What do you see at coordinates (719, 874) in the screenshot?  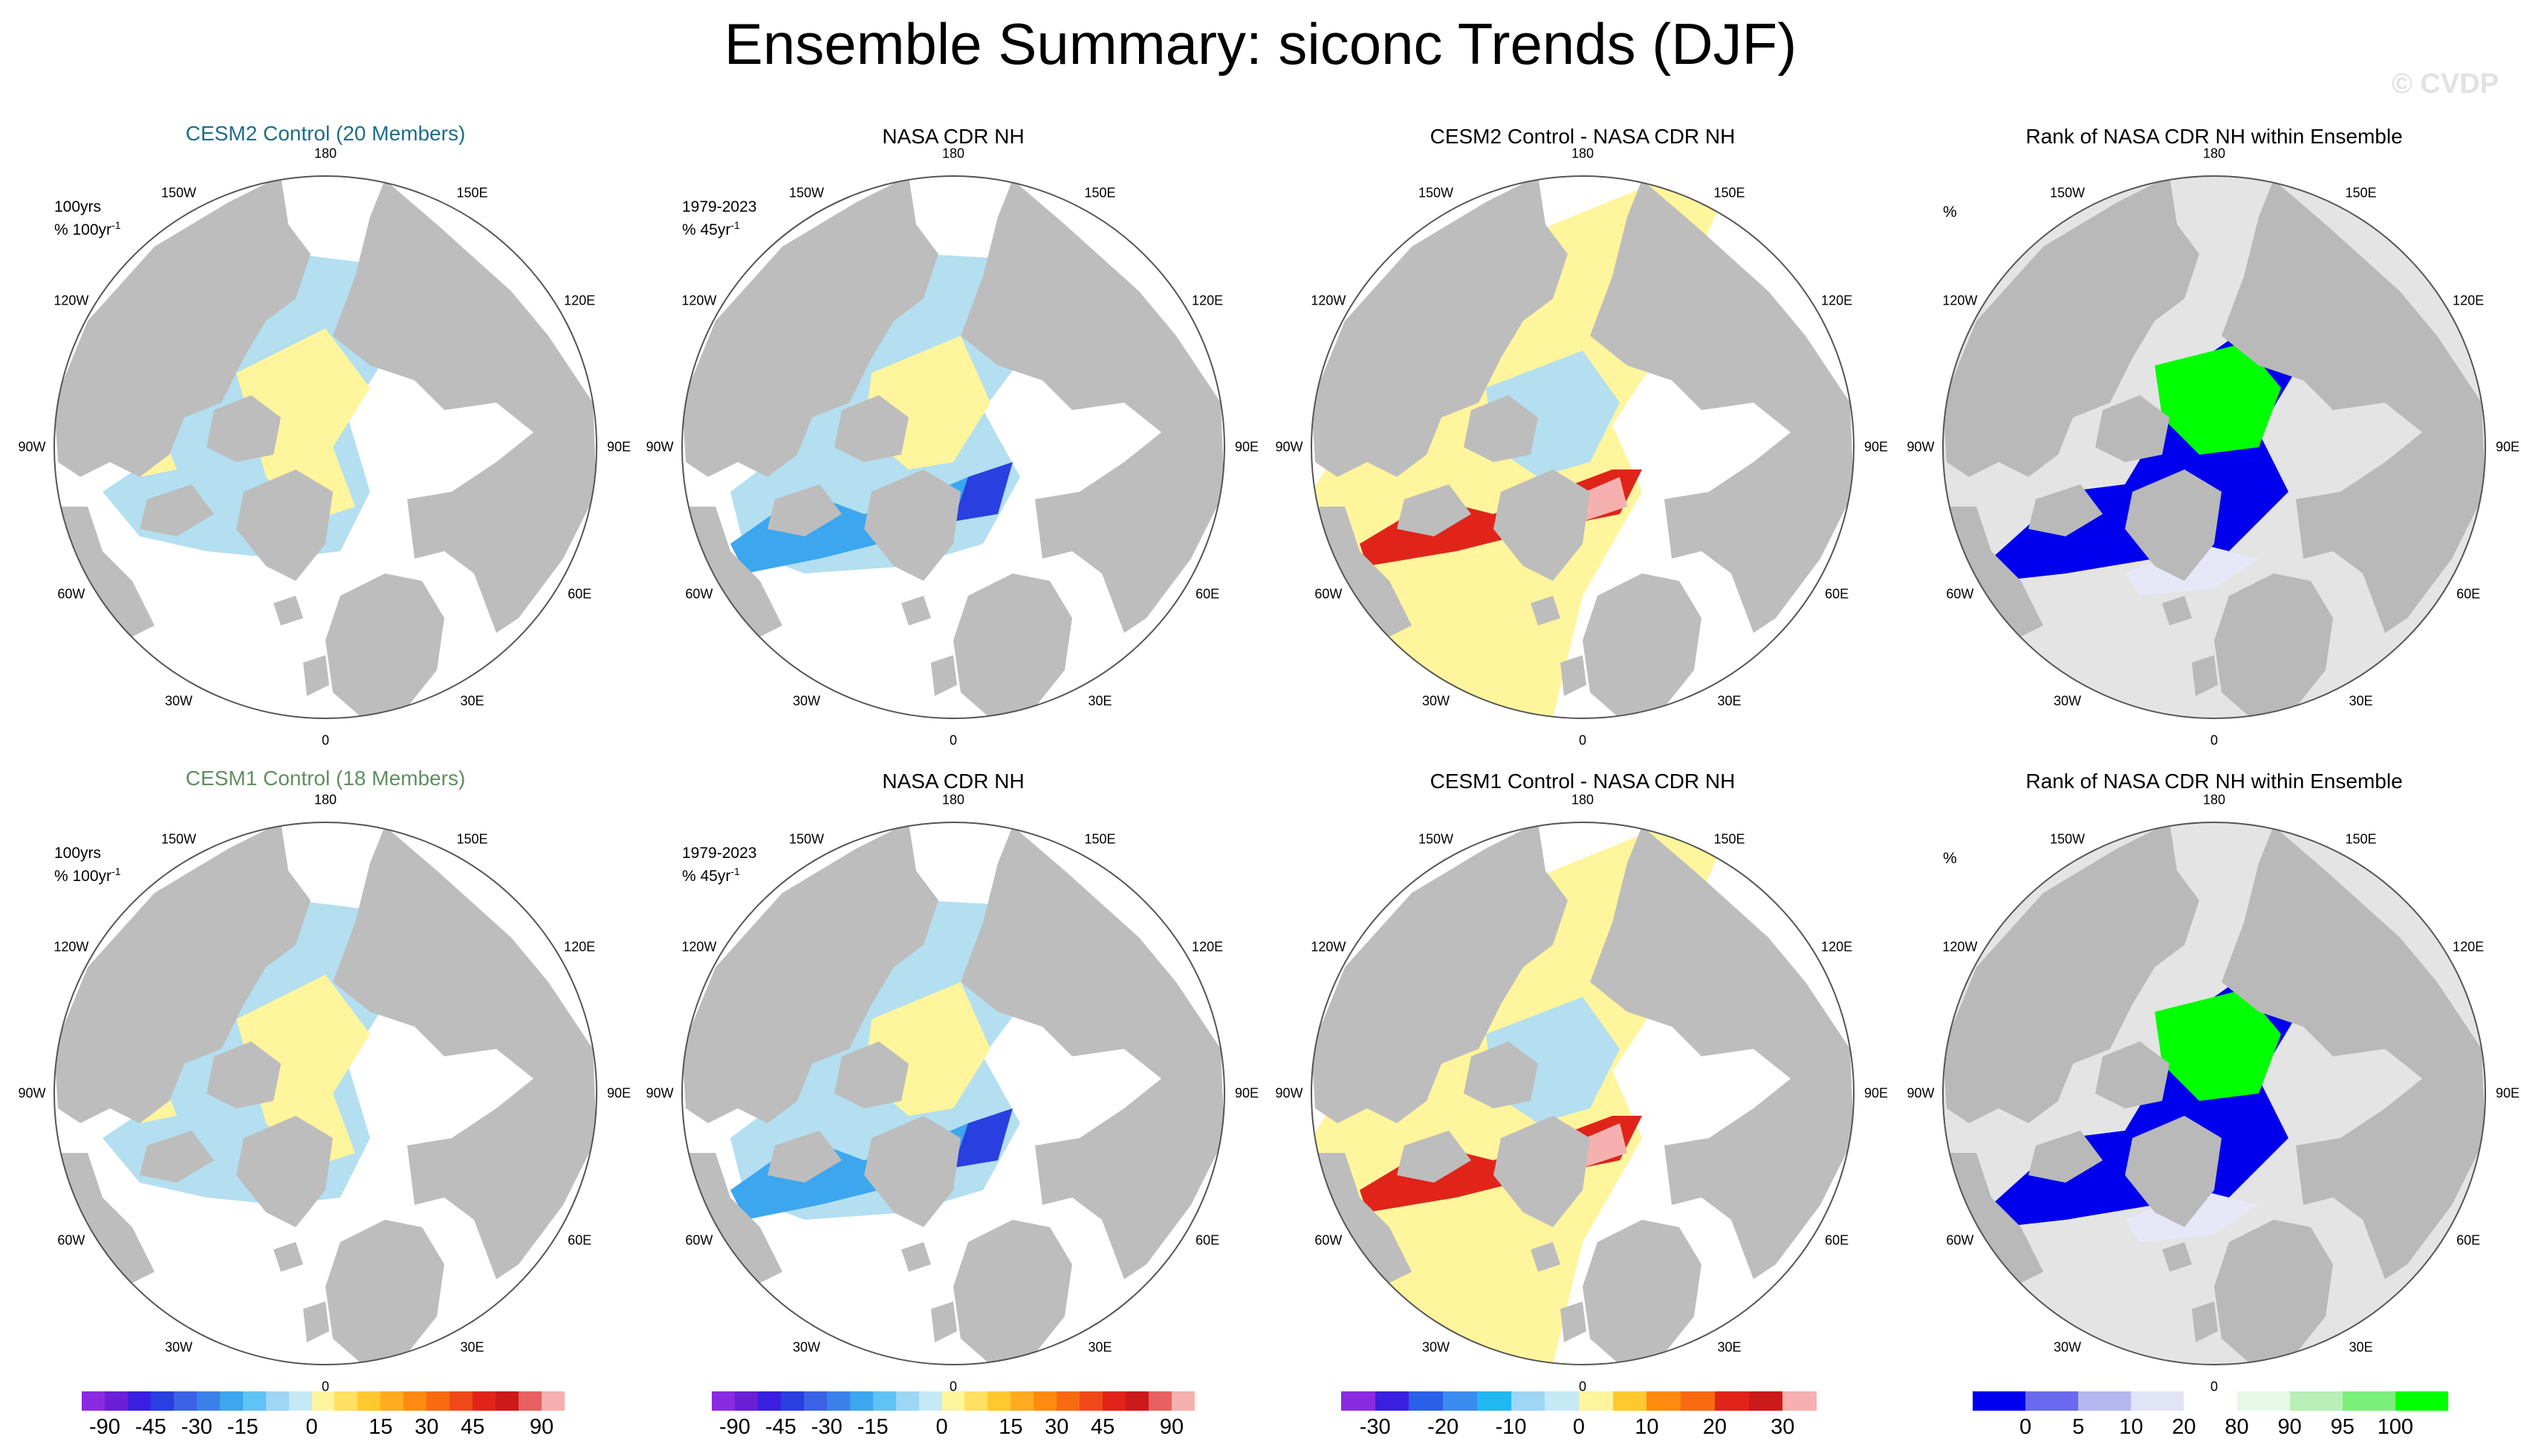 I see `note-units: % 45yr-1` at bounding box center [719, 874].